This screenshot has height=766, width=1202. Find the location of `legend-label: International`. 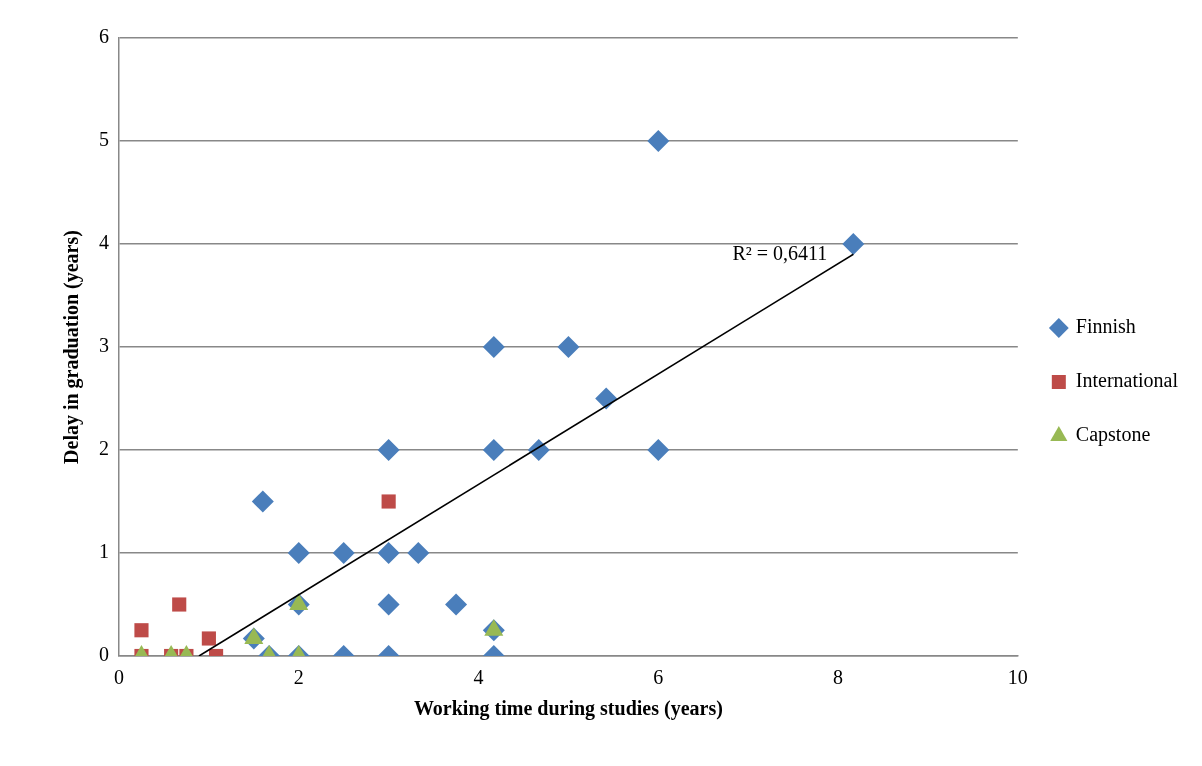

legend-label: International is located at coordinates (1127, 380).